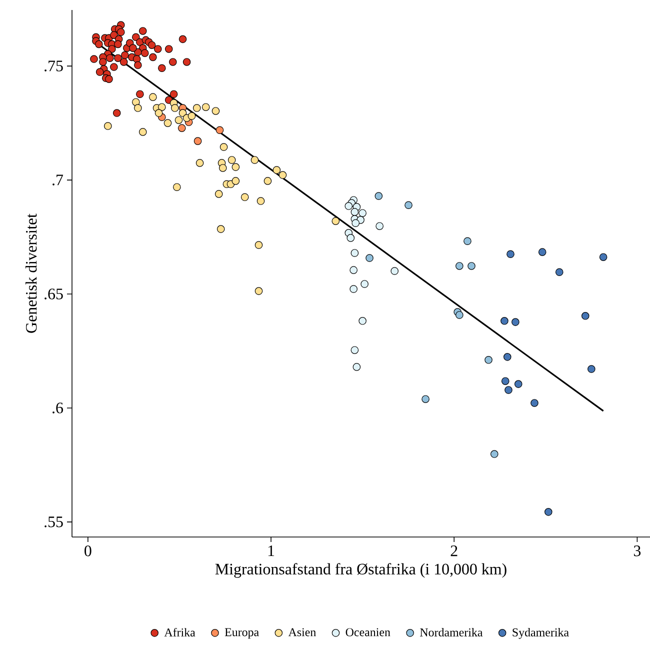  Describe the element at coordinates (271, 551) in the screenshot. I see `x-tick-label: 1` at that location.